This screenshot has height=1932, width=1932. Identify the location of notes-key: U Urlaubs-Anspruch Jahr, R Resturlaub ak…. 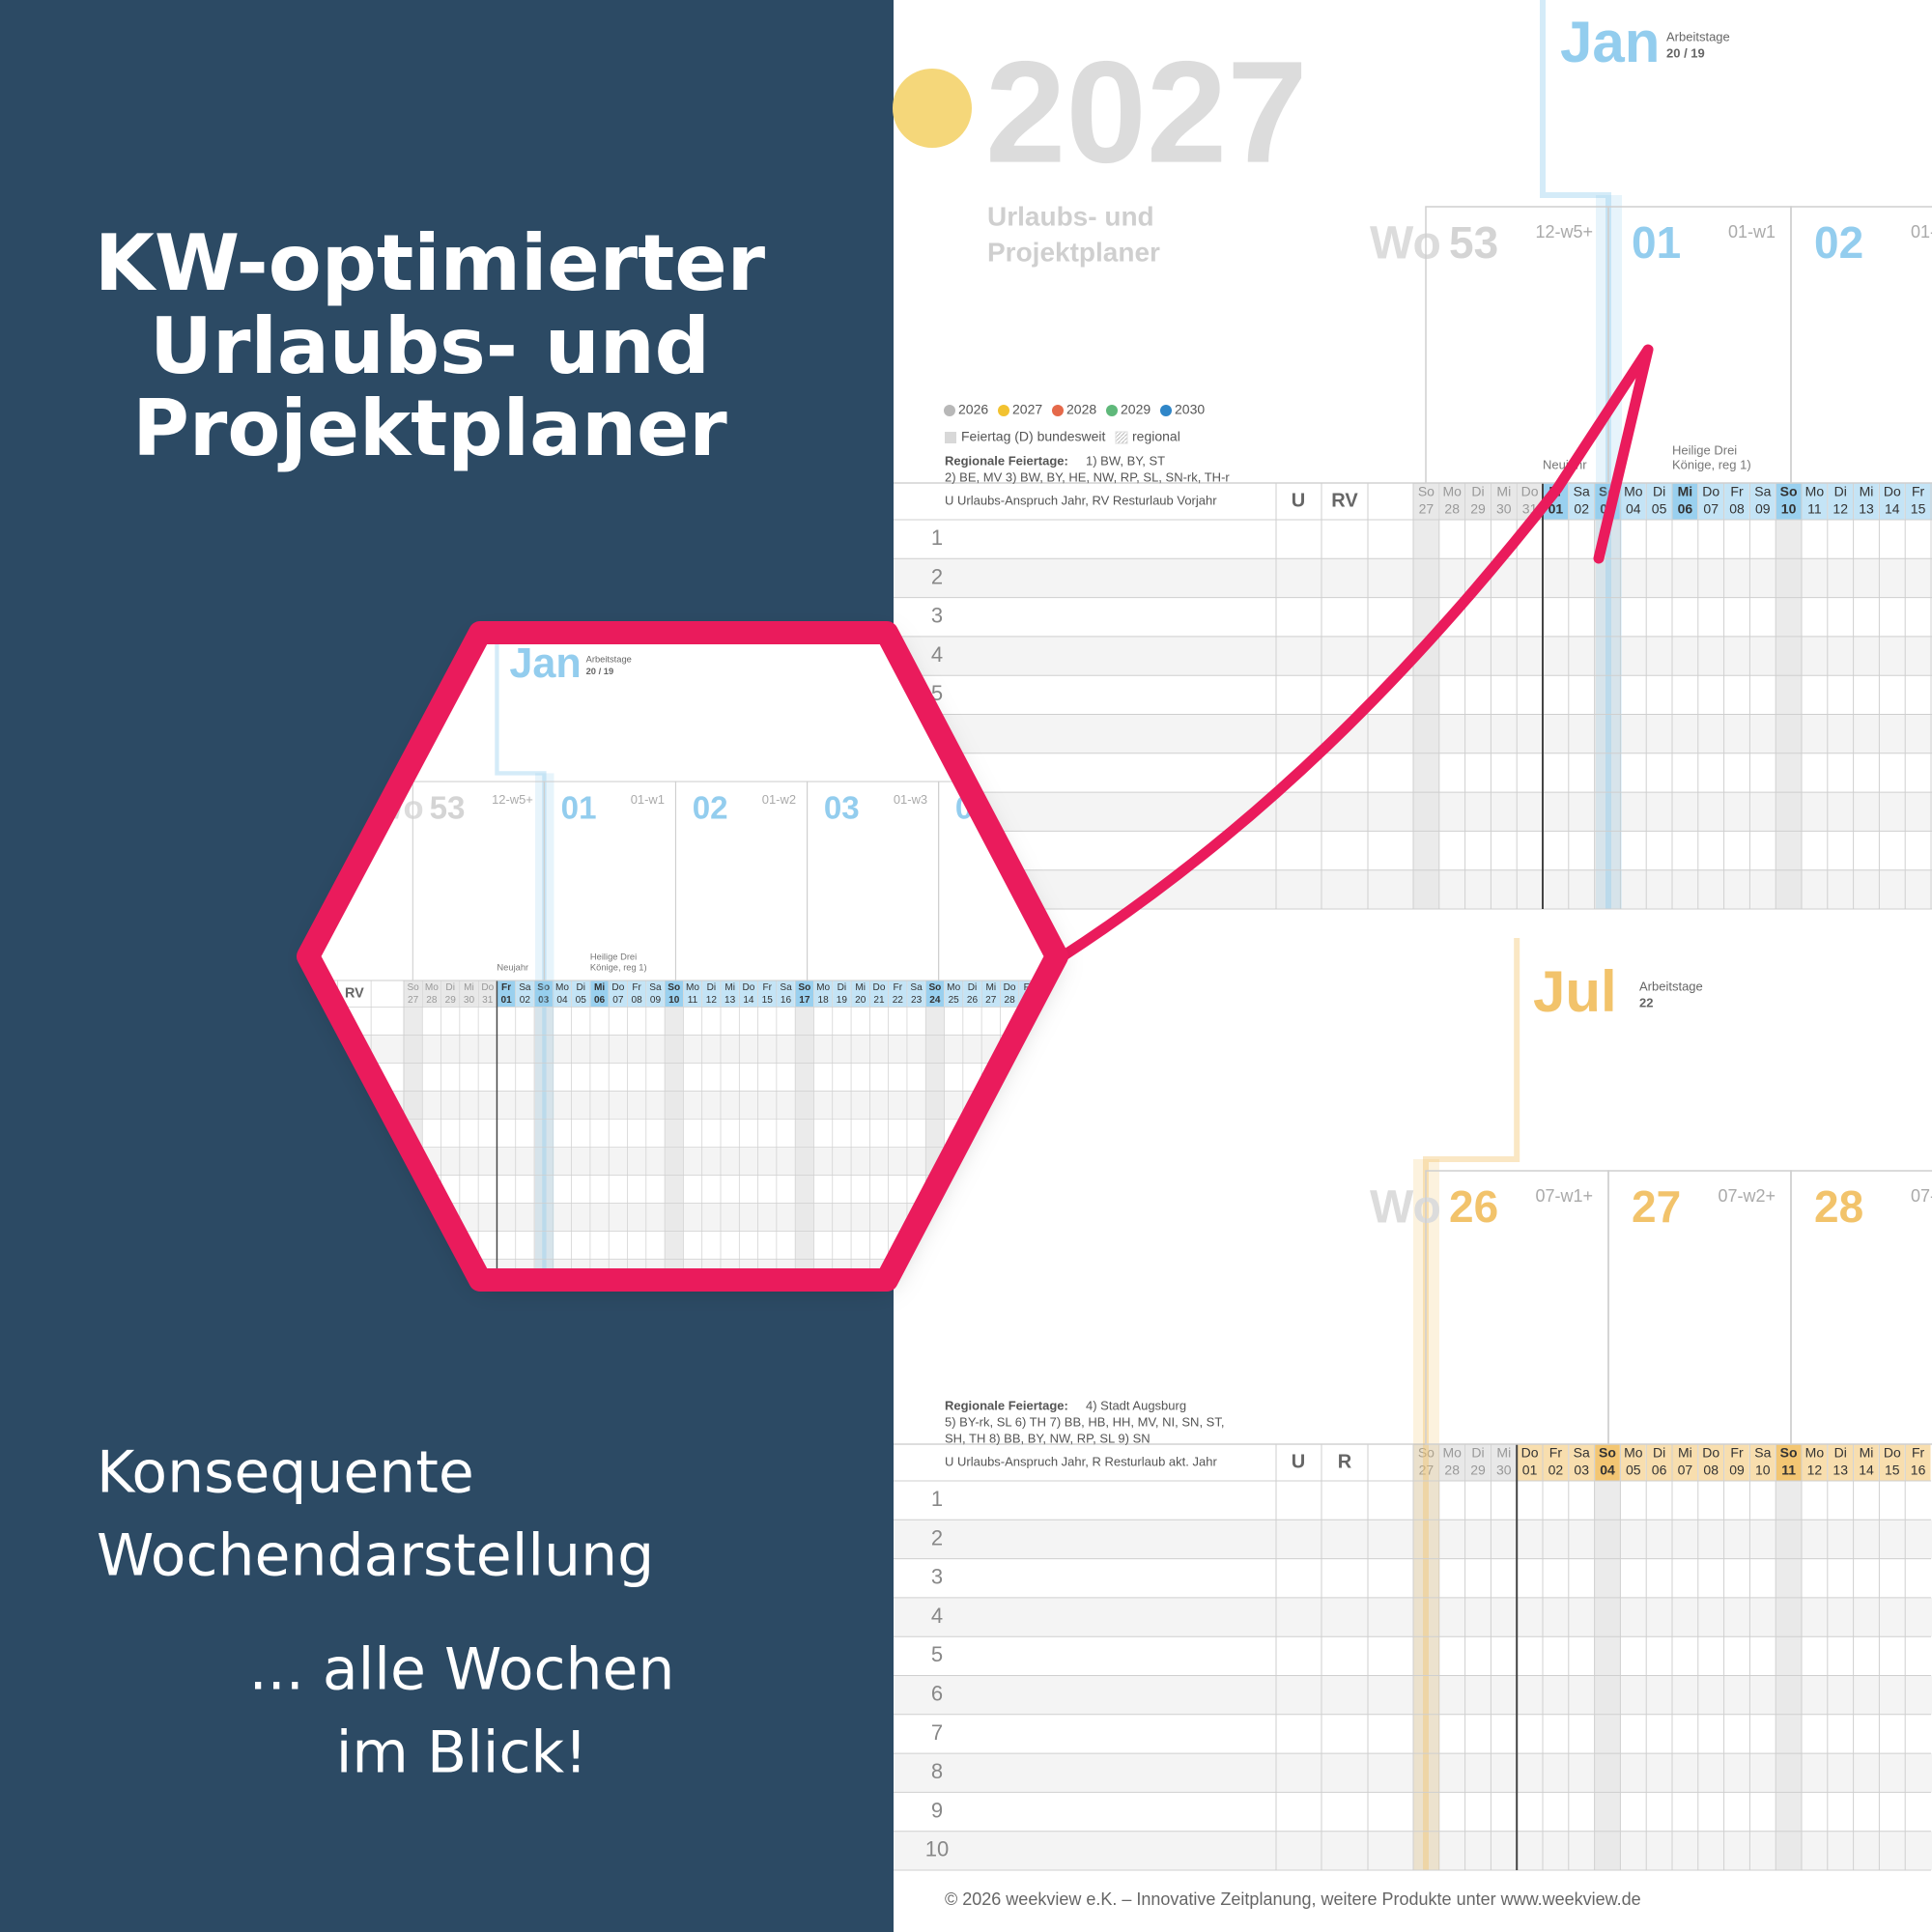
(1081, 1461).